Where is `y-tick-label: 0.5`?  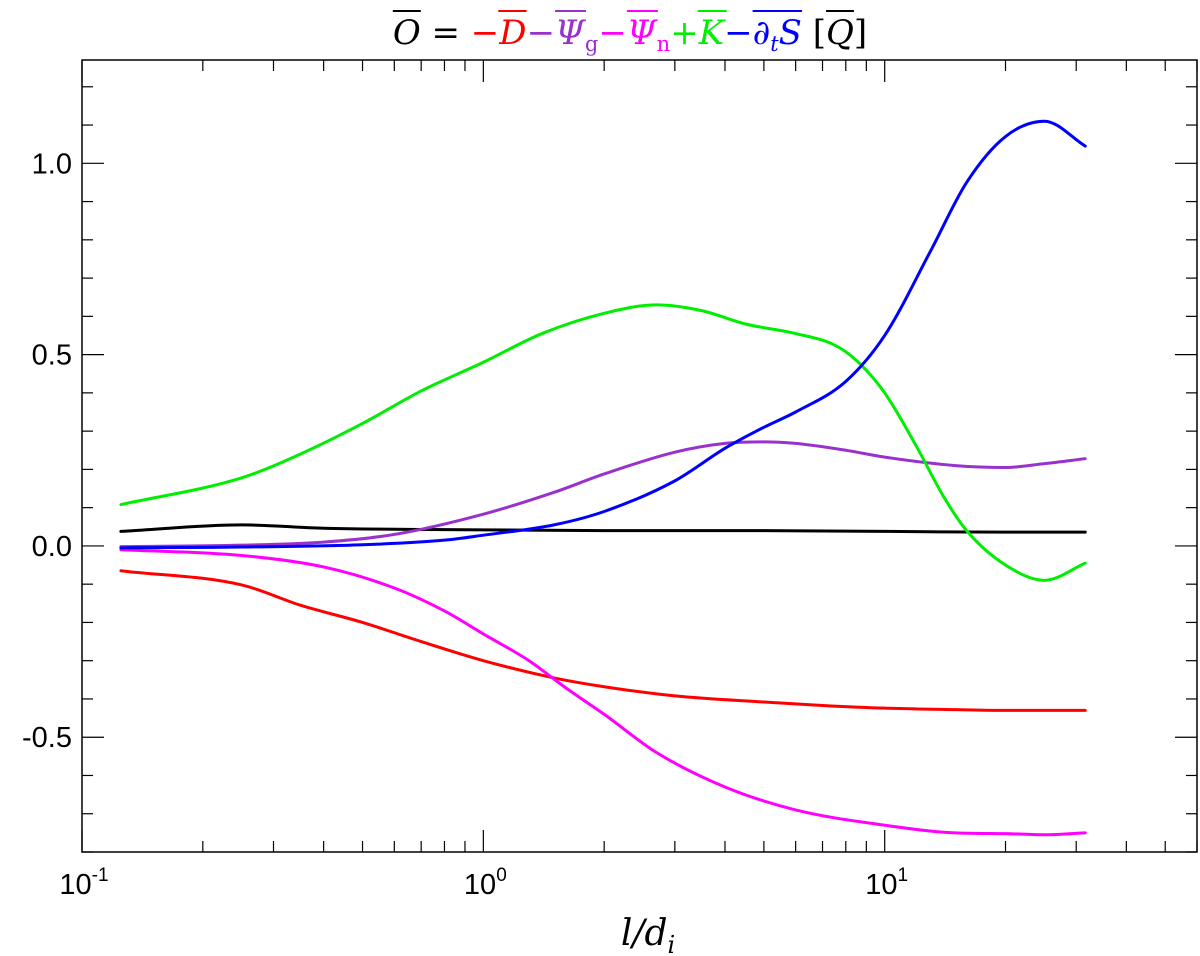 y-tick-label: 0.5 is located at coordinates (52, 356).